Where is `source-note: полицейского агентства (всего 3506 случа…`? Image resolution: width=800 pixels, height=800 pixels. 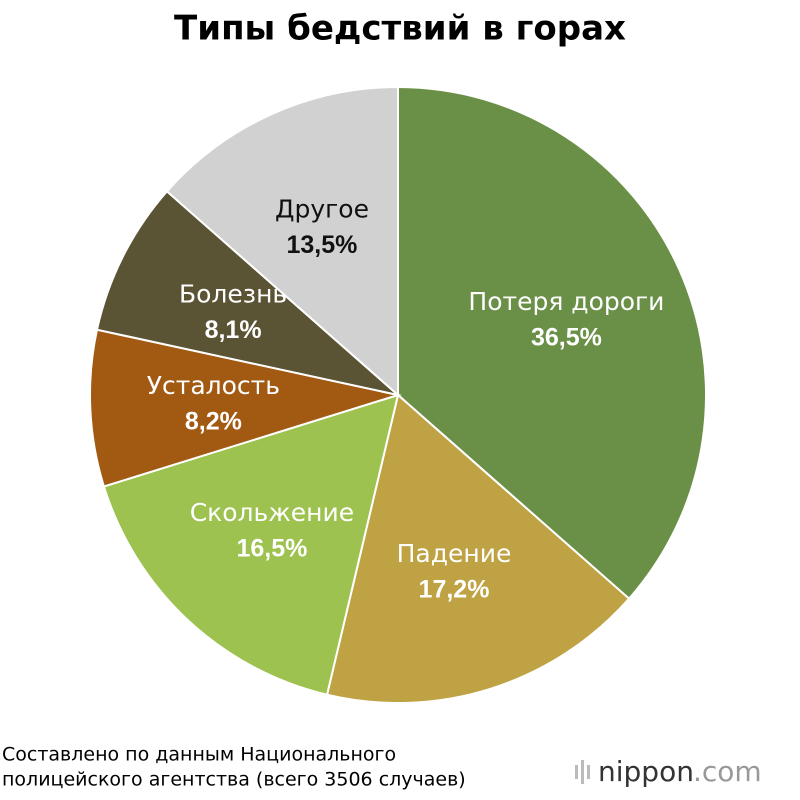
source-note: полицейского агентства (всего 3506 случа… is located at coordinates (234, 780).